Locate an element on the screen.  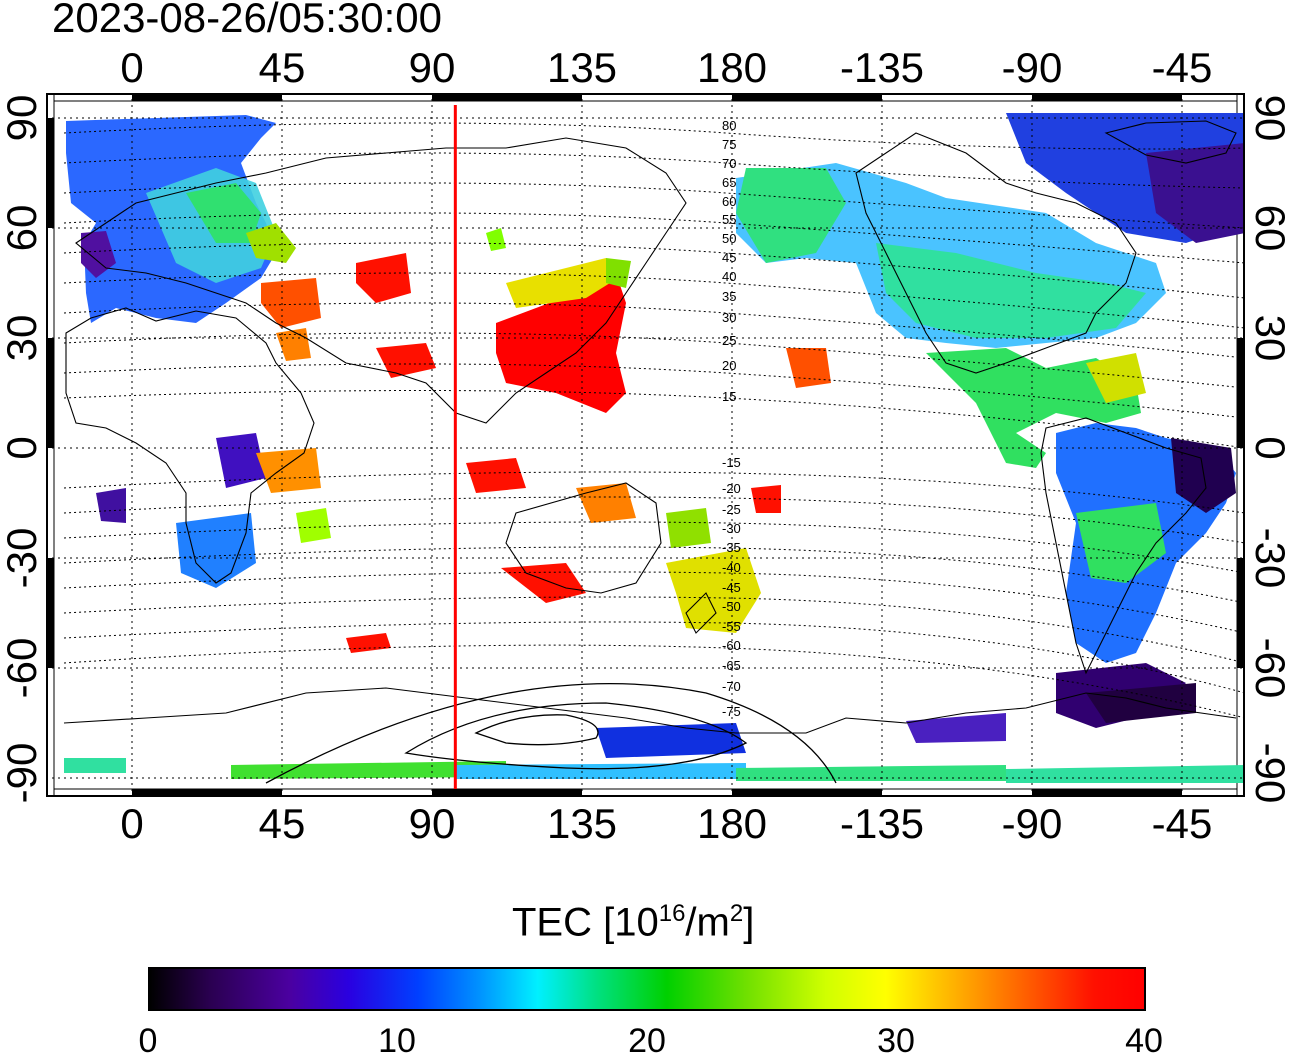
contour-label: 35 is located at coordinates (729, 296).